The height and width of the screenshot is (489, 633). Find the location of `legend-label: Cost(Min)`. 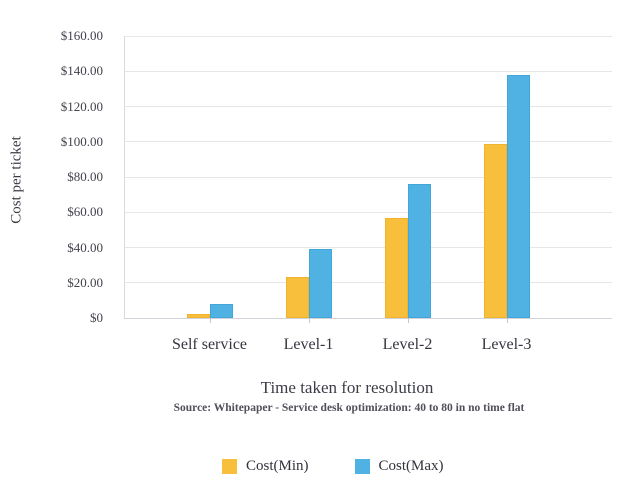

legend-label: Cost(Min) is located at coordinates (277, 466).